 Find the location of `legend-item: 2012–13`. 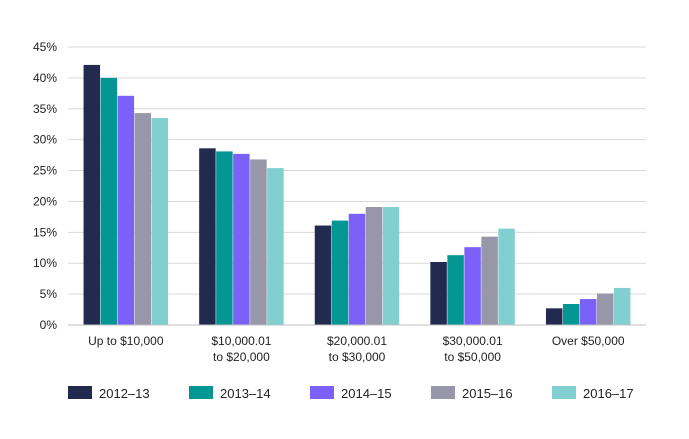

legend-item: 2012–13 is located at coordinates (109, 393).